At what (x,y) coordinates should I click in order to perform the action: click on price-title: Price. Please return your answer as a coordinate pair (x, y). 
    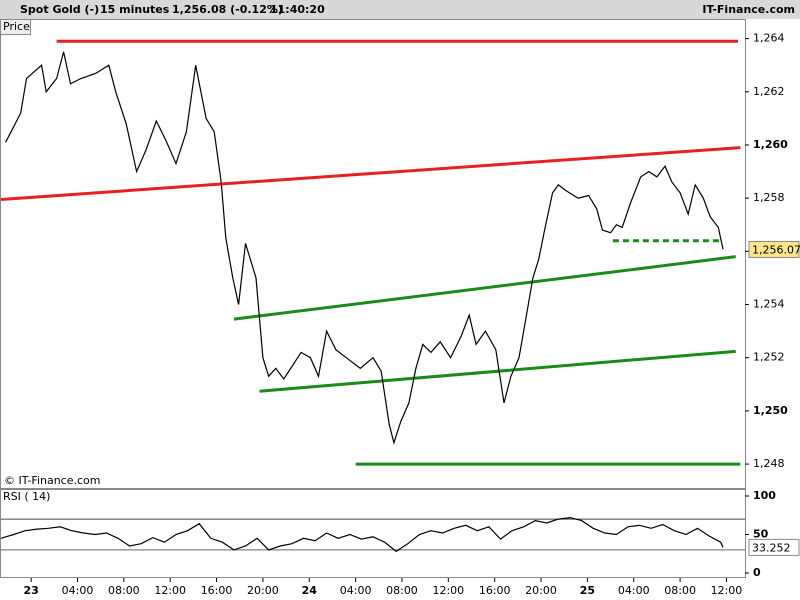
    Looking at the image, I should click on (16, 26).